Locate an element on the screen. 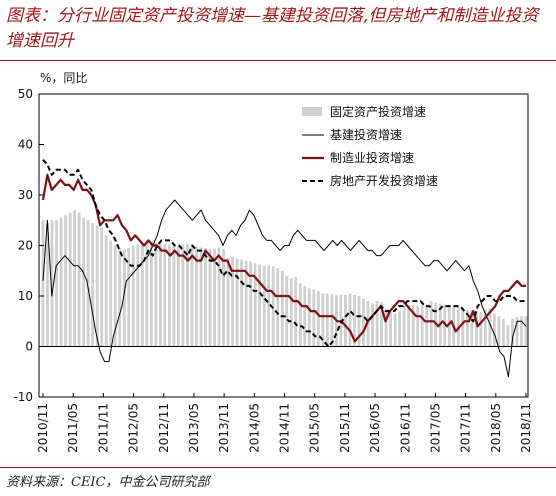 The image size is (556, 496). y-unit-label: %，同比 is located at coordinates (63, 78).